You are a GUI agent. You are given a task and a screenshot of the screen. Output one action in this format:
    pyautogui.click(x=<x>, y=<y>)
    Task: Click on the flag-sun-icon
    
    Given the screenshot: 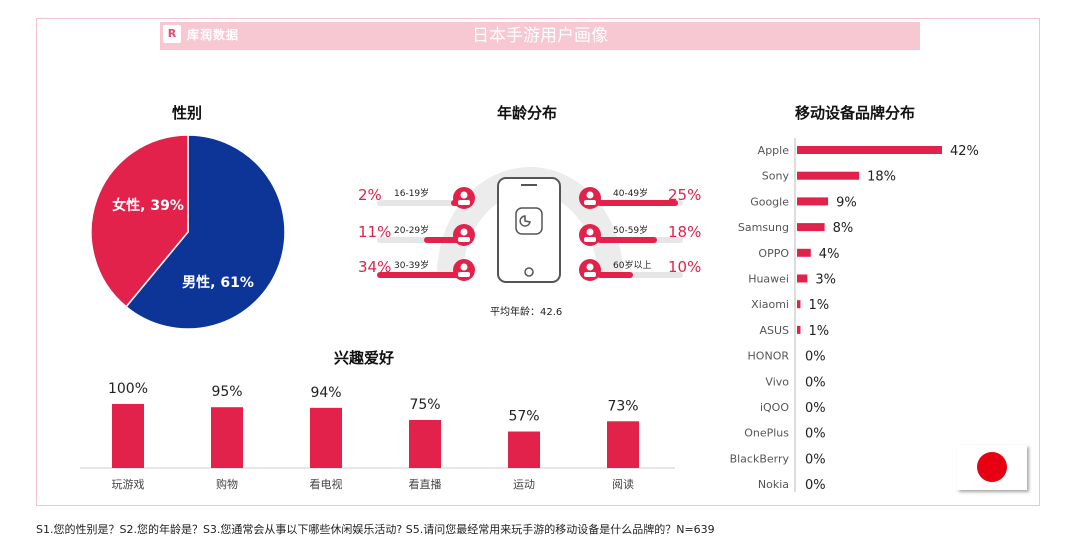 What is the action you would take?
    pyautogui.click(x=992, y=467)
    